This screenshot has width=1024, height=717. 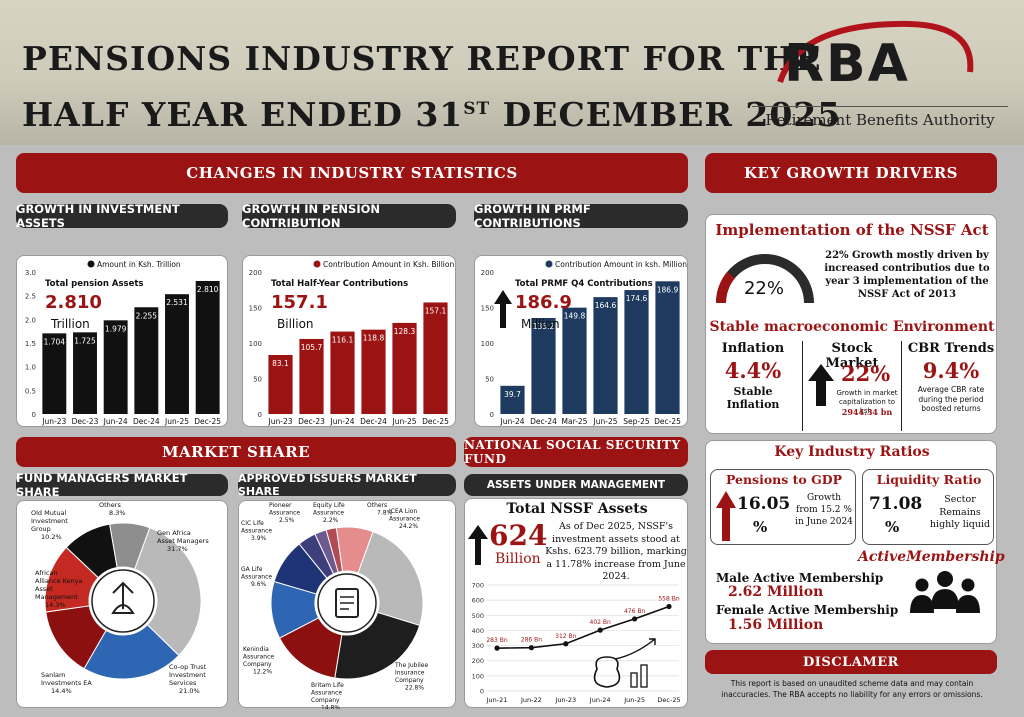 What do you see at coordinates (331, 520) in the screenshot?
I see `slice-pct-label: 2.2%` at bounding box center [331, 520].